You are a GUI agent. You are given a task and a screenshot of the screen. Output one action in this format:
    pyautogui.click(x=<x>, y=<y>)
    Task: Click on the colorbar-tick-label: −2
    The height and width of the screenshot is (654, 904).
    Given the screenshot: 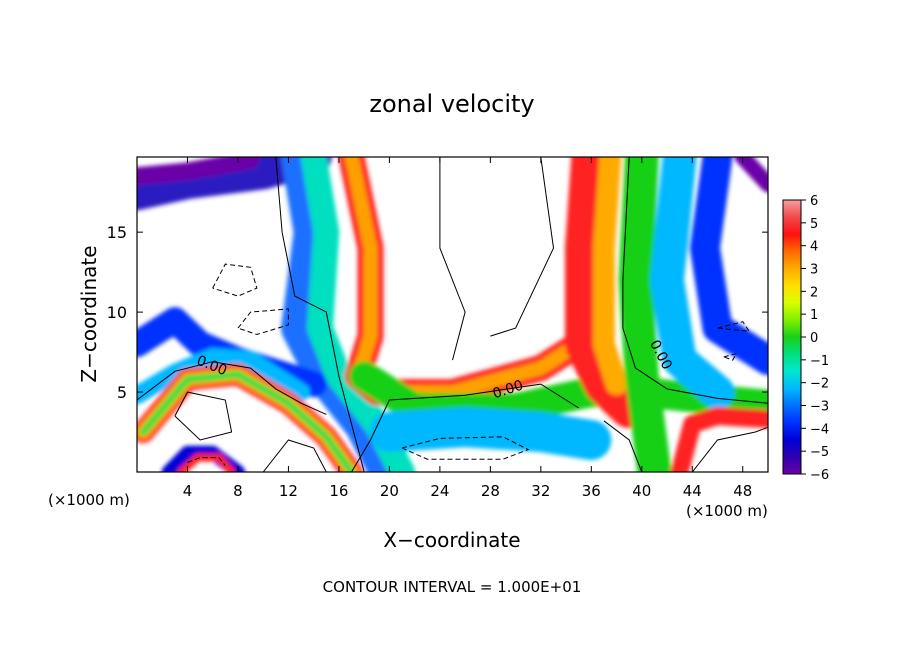 What is the action you would take?
    pyautogui.click(x=819, y=384)
    